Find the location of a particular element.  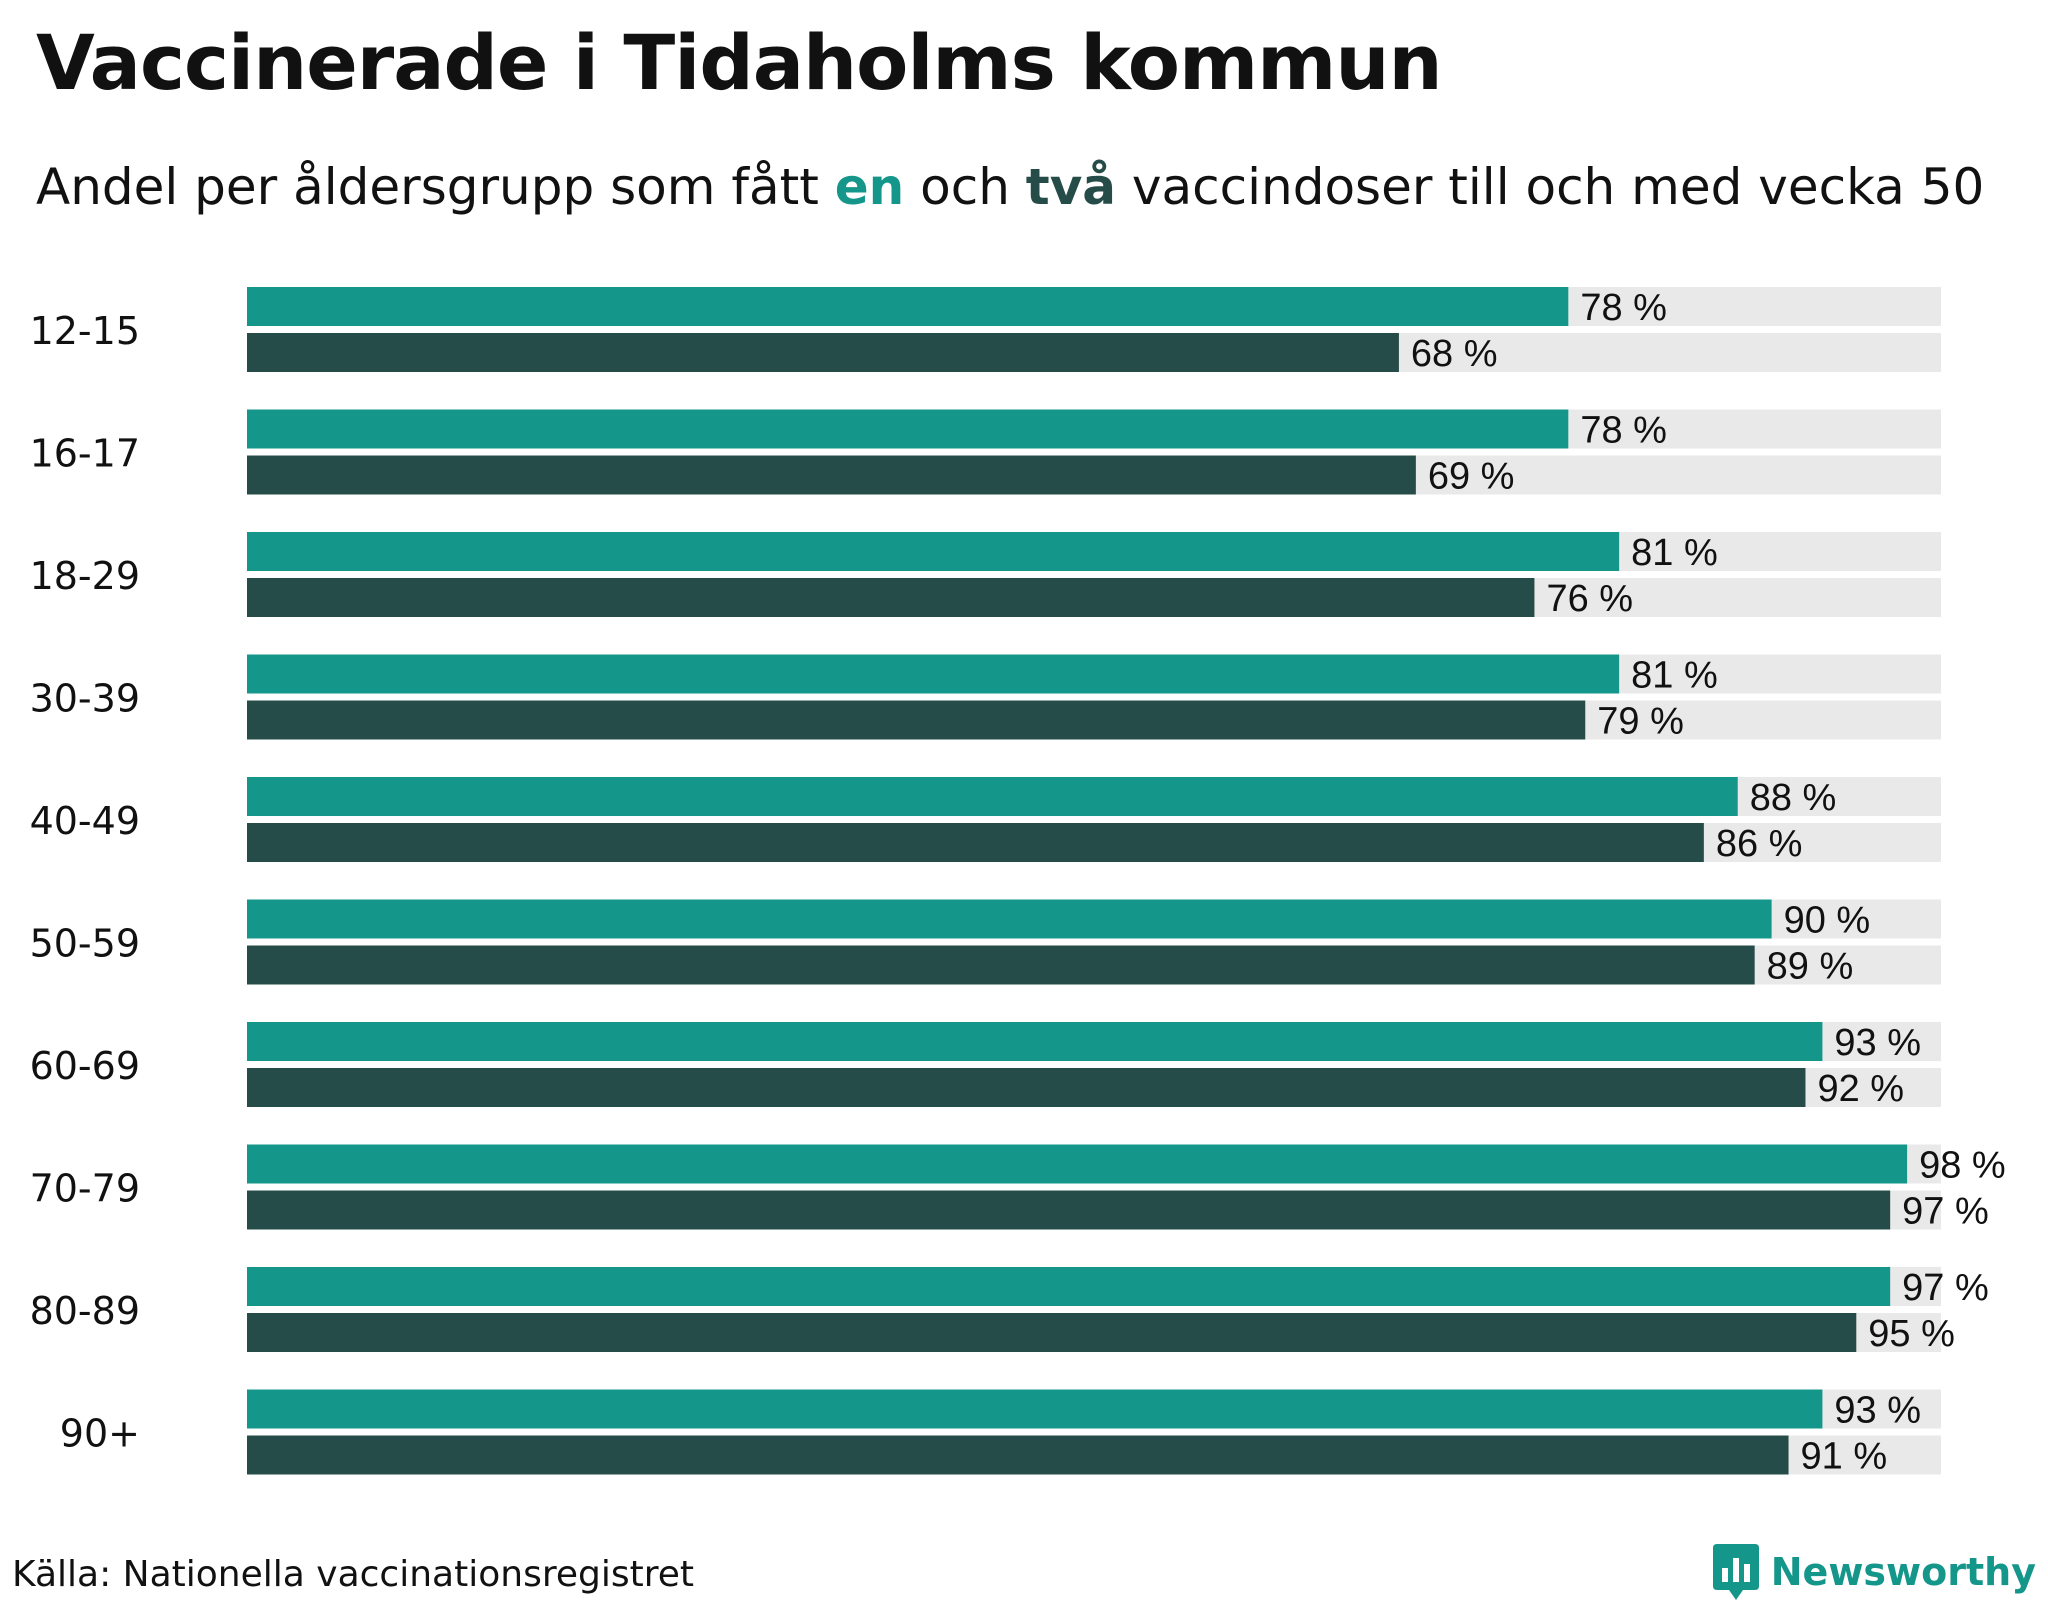

value-label: 90 % is located at coordinates (1827, 921).